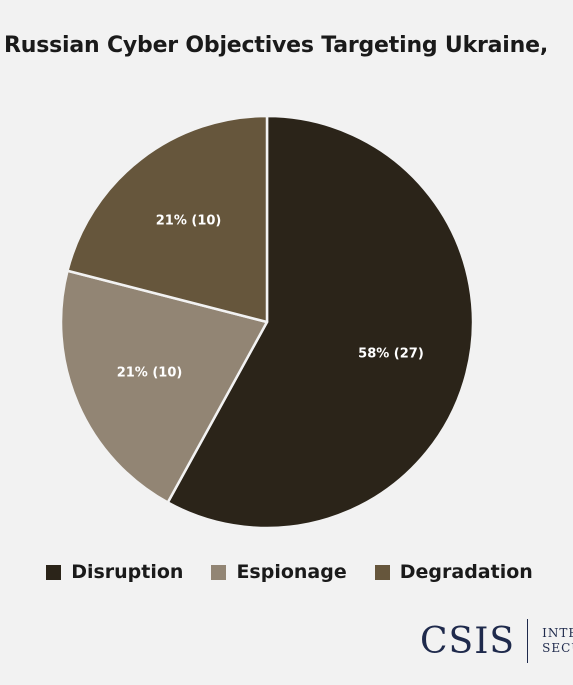 This screenshot has height=685, width=573. Describe the element at coordinates (557, 633) in the screenshot. I see `logo-subtitle-line-1: INTE` at that location.